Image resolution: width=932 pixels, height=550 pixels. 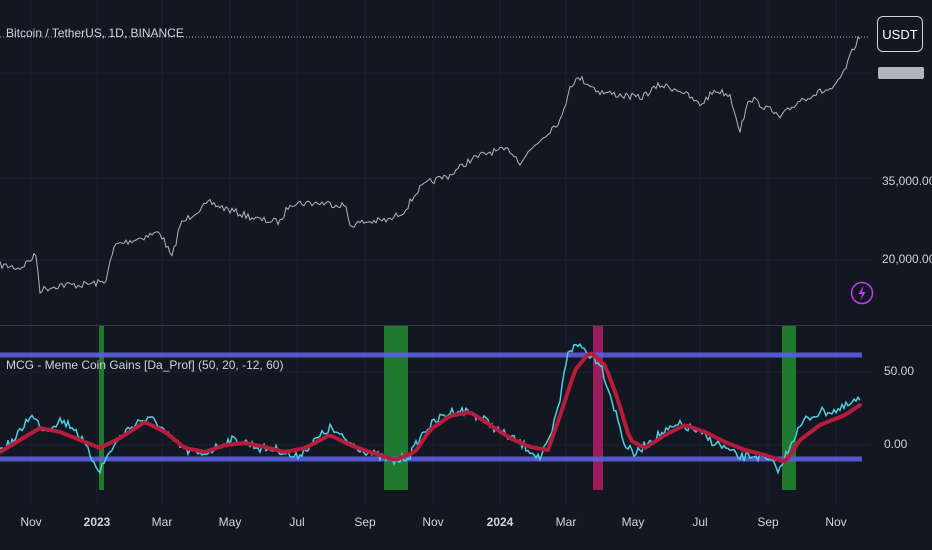 I want to click on pane-divider, so click(x=466, y=325).